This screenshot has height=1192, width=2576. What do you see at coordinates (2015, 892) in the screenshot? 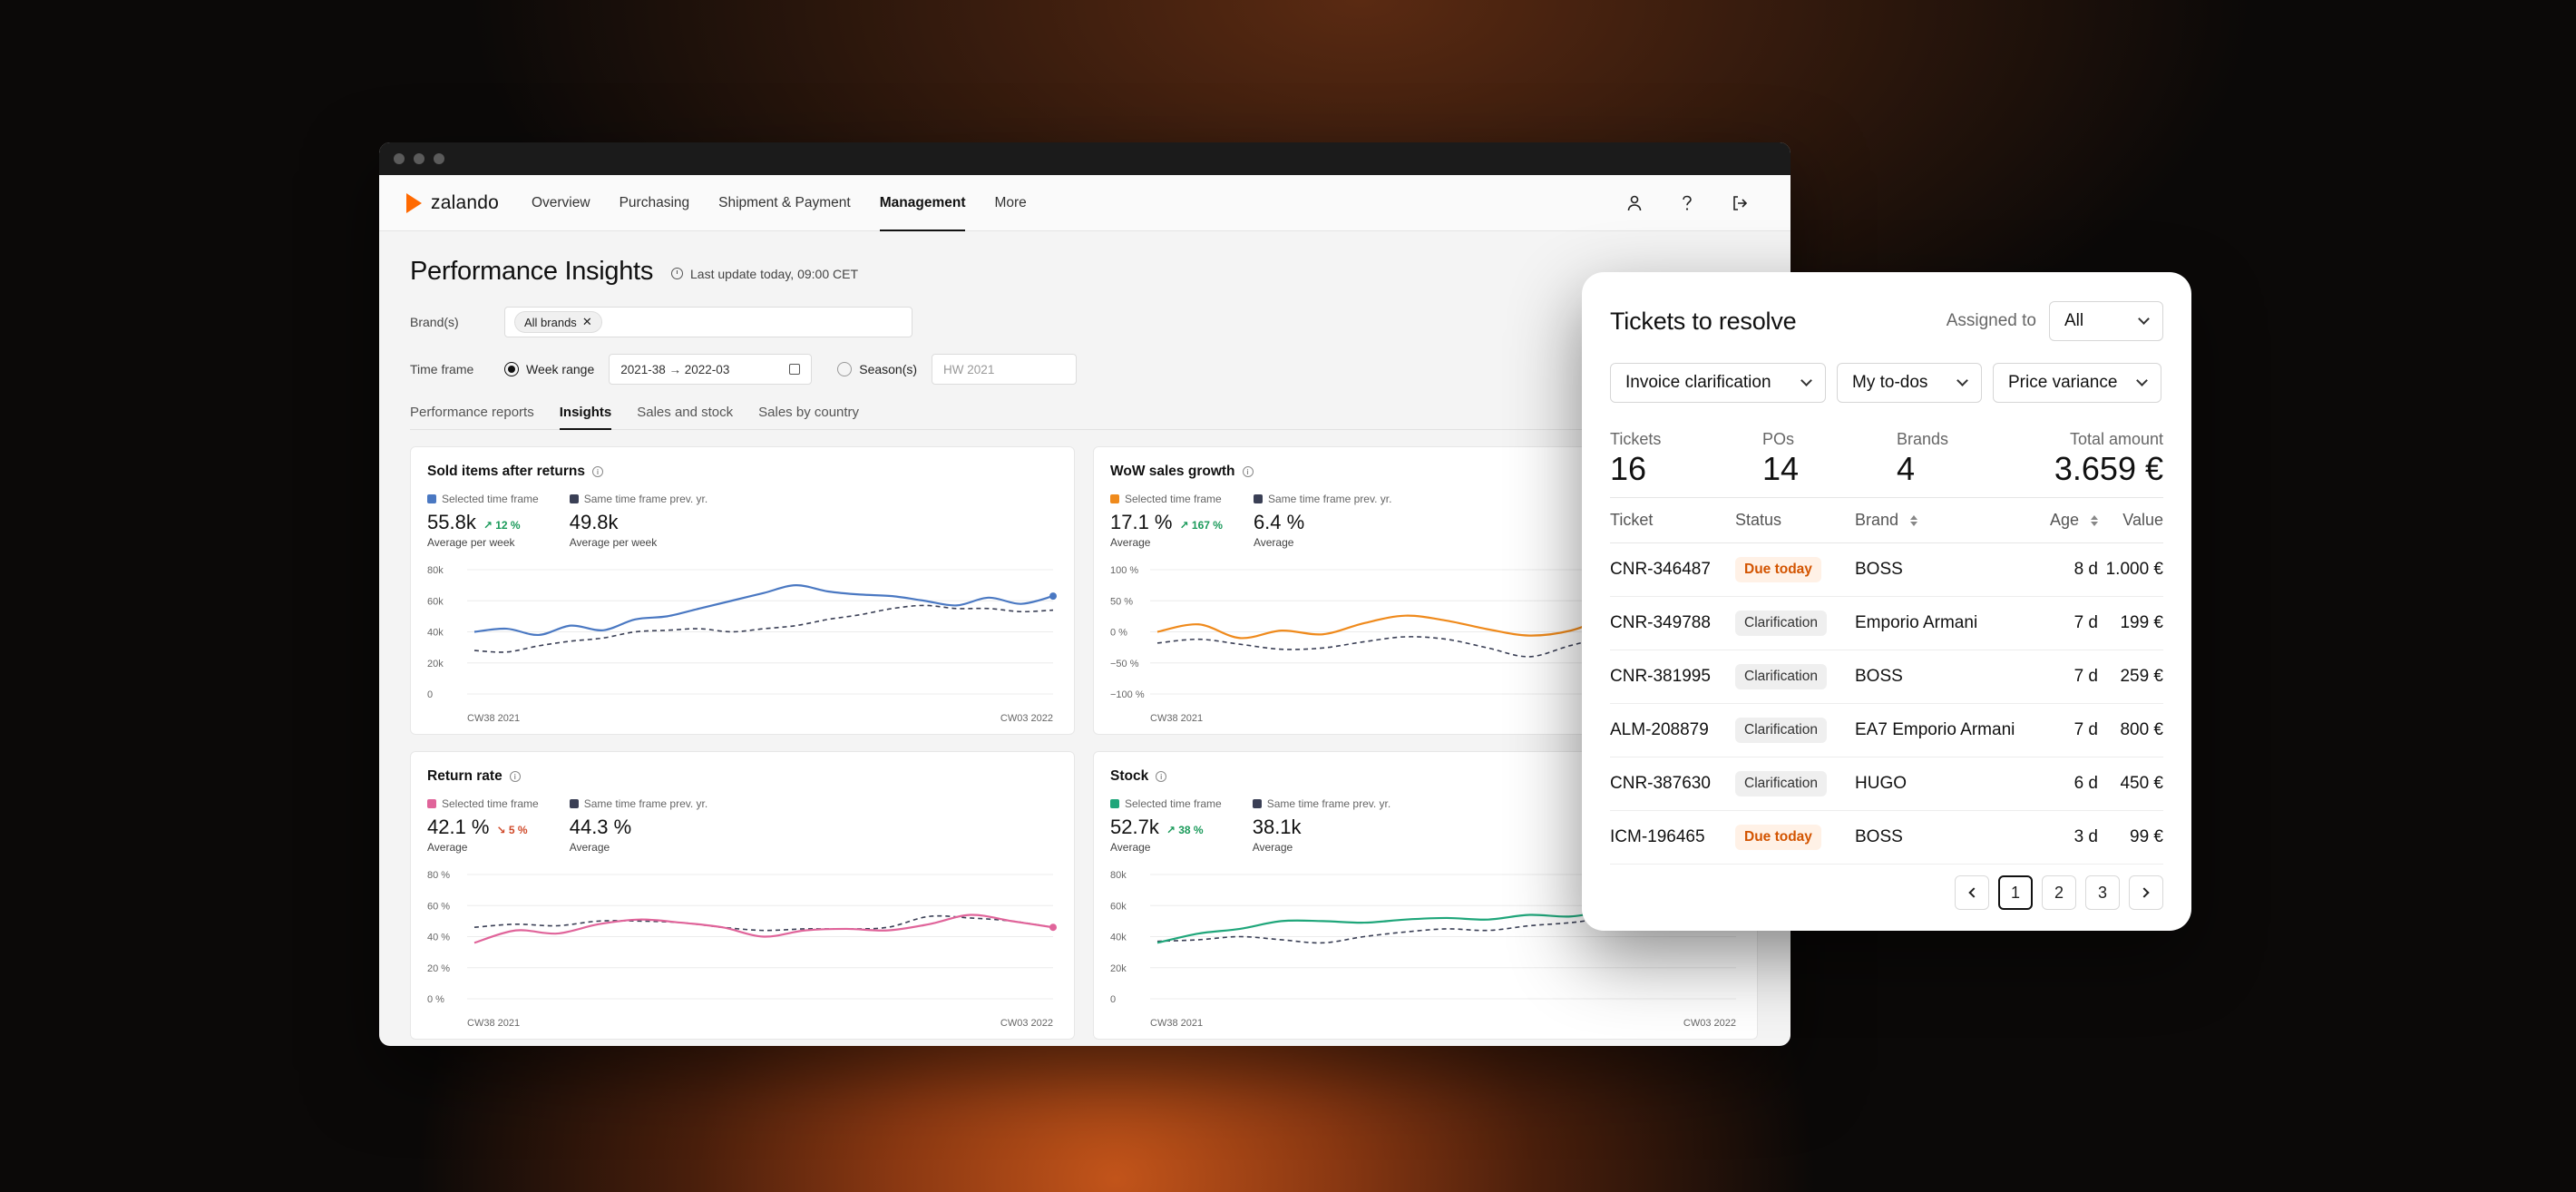
I see `page-button-1: 1` at bounding box center [2015, 892].